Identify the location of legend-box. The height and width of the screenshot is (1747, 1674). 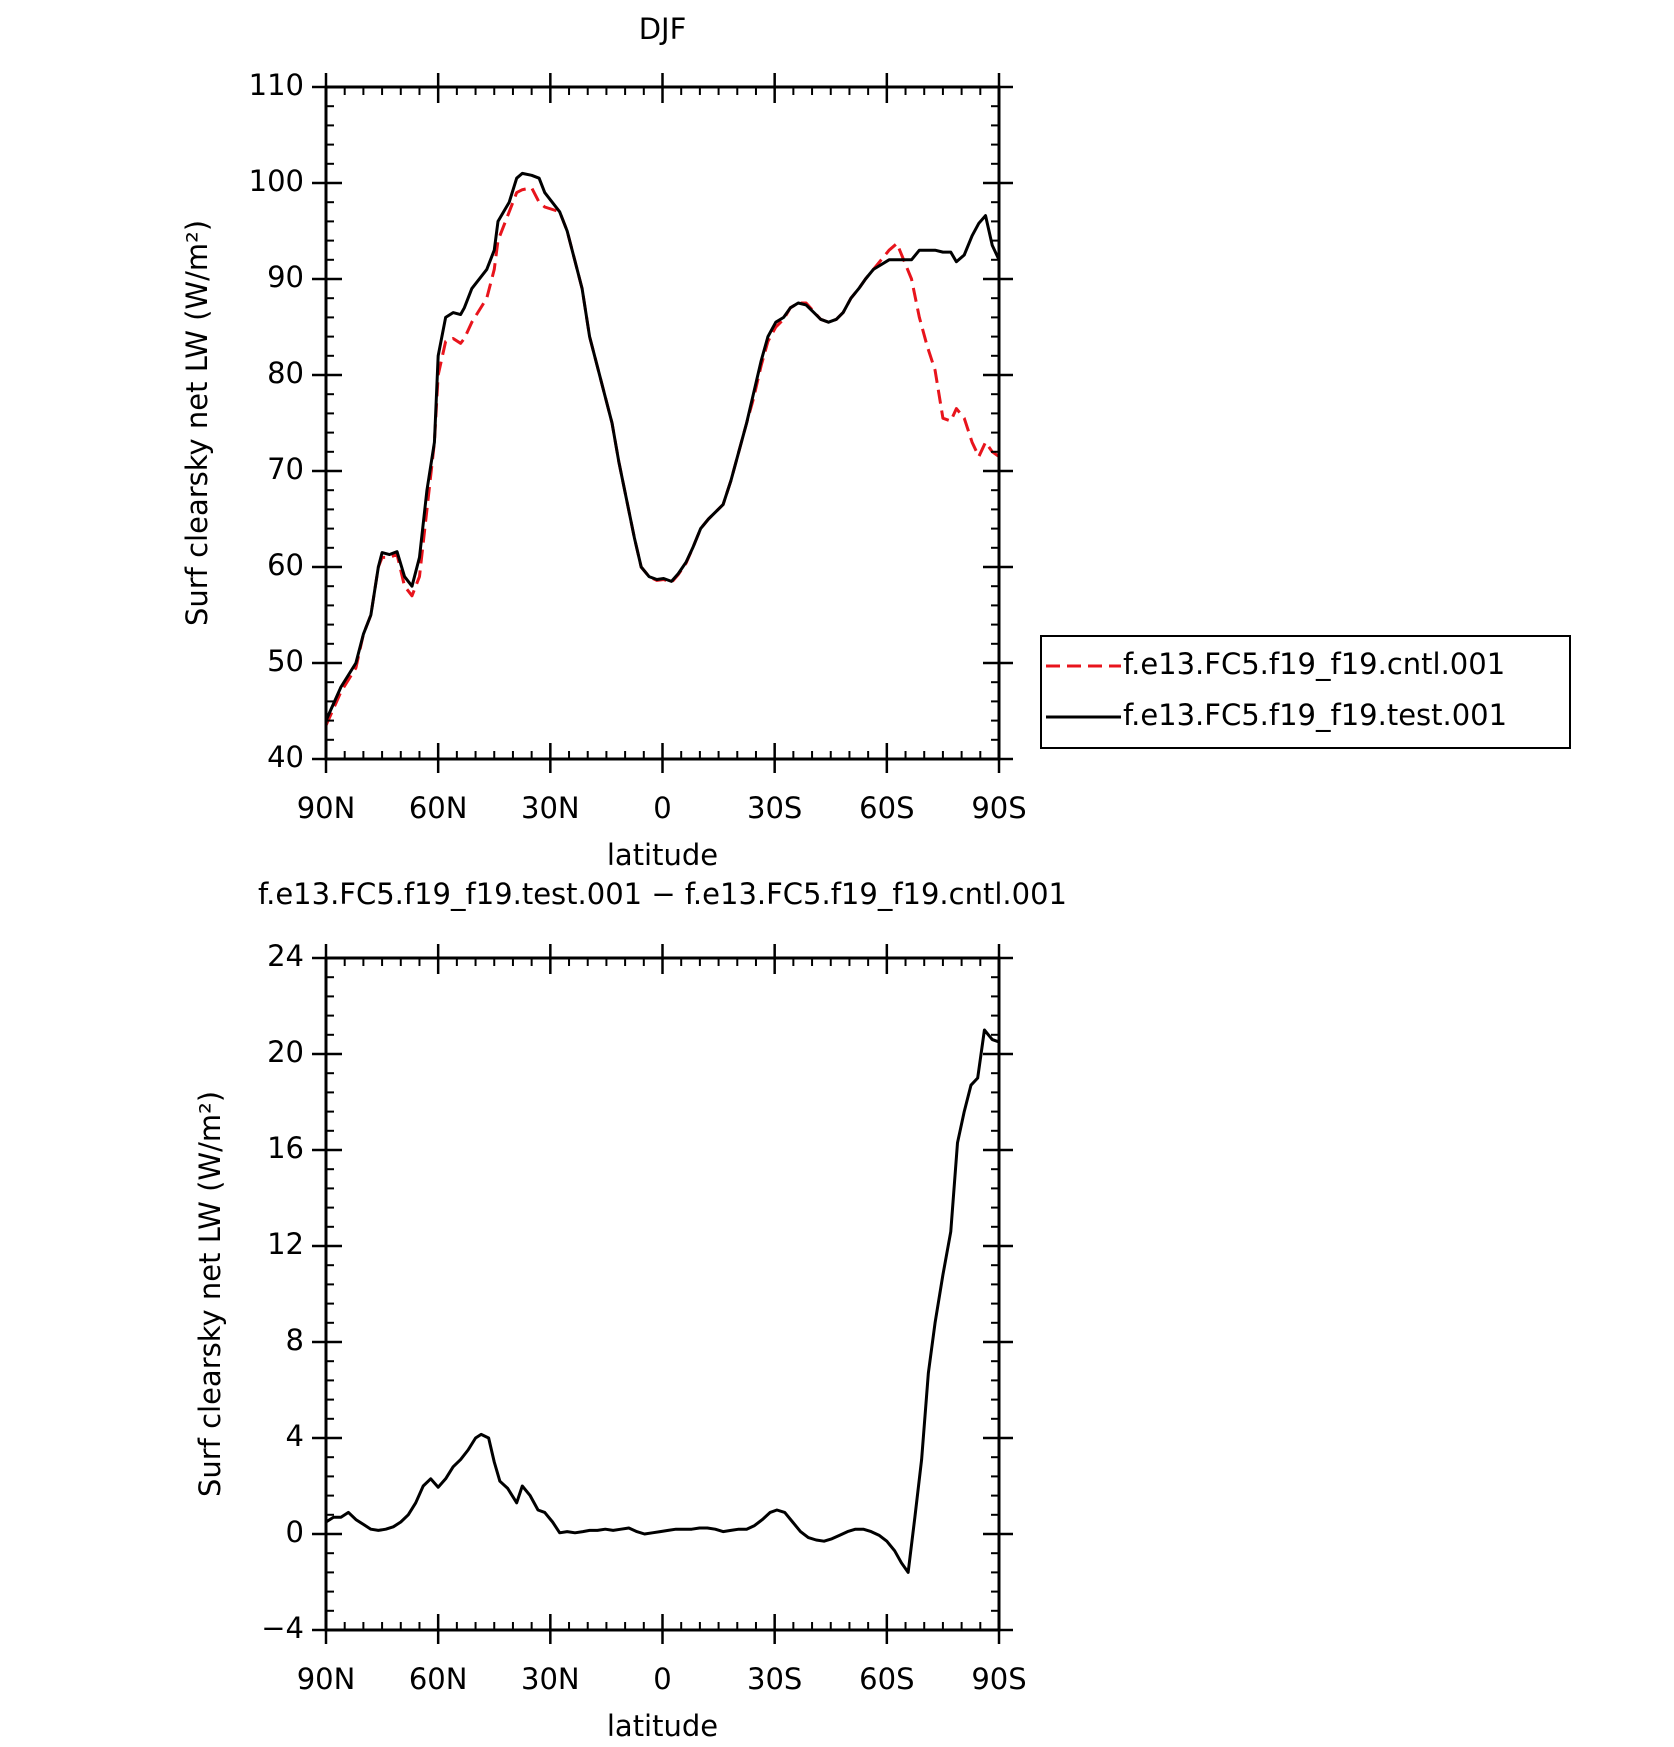
(1305, 692).